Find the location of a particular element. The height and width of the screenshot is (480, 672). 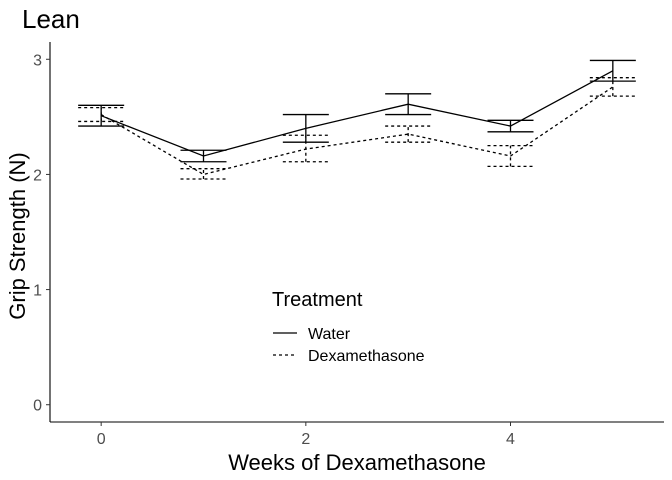

legend-item-water: Water is located at coordinates (312, 334).